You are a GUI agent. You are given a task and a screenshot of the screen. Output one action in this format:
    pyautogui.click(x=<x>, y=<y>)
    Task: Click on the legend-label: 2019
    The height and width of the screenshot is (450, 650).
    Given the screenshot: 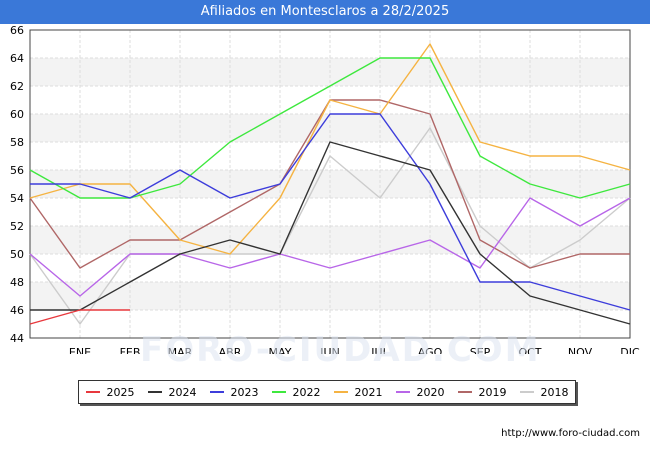 What is the action you would take?
    pyautogui.click(x=492, y=392)
    